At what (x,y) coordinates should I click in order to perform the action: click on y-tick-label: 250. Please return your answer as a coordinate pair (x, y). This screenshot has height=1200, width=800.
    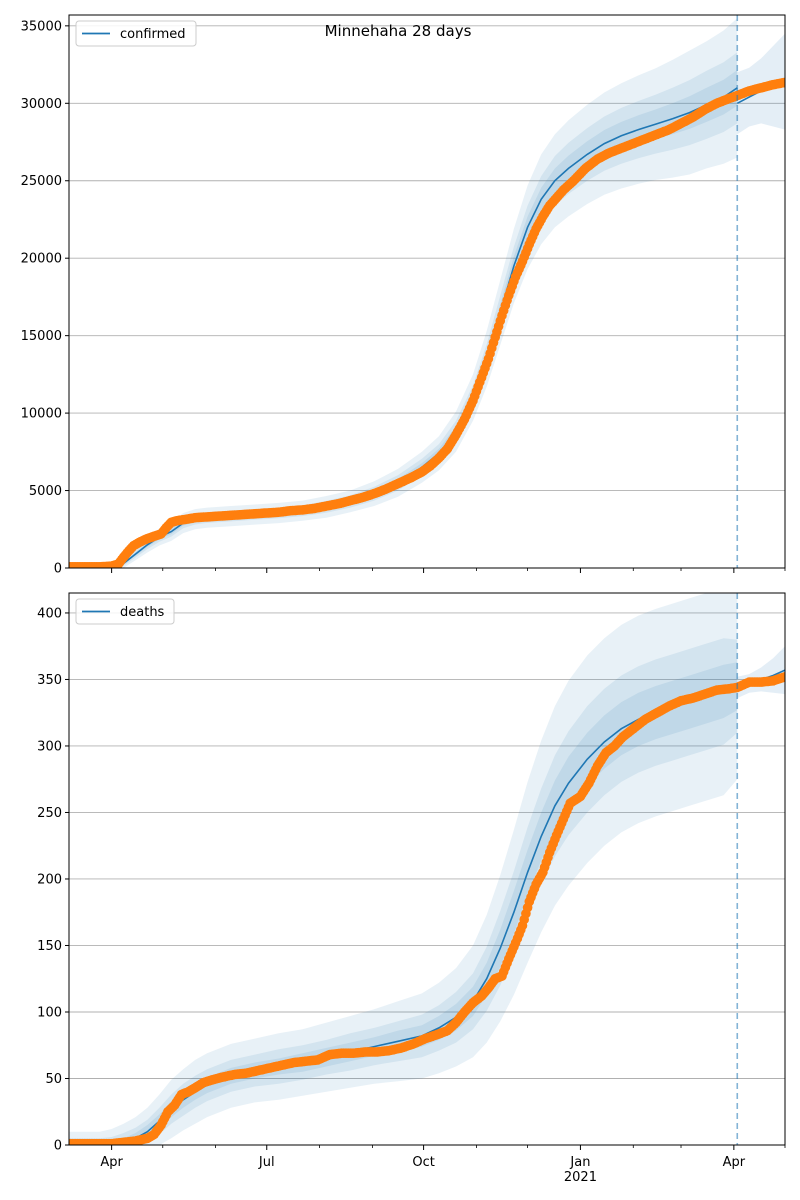
    Looking at the image, I should click on (49, 813).